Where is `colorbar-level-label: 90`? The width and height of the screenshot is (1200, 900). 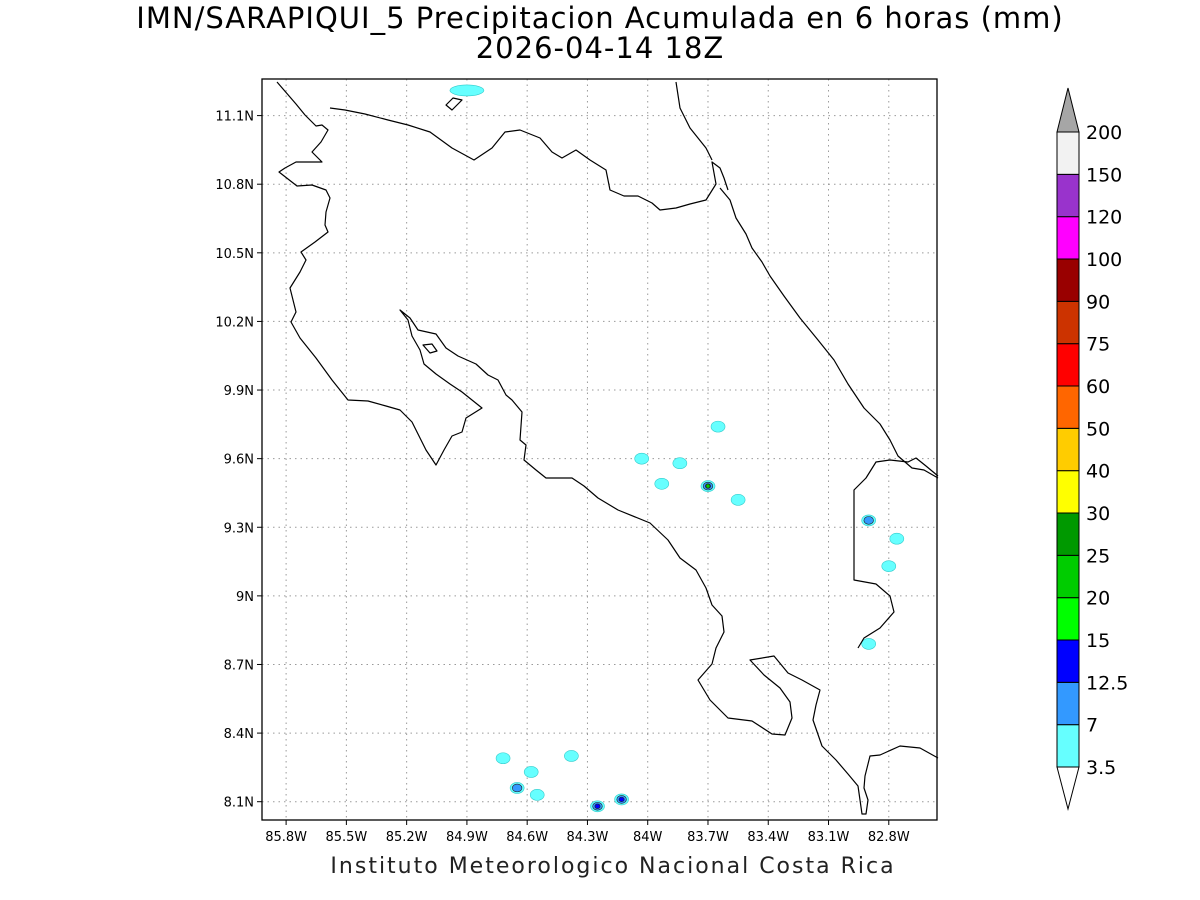 colorbar-level-label: 90 is located at coordinates (1098, 302).